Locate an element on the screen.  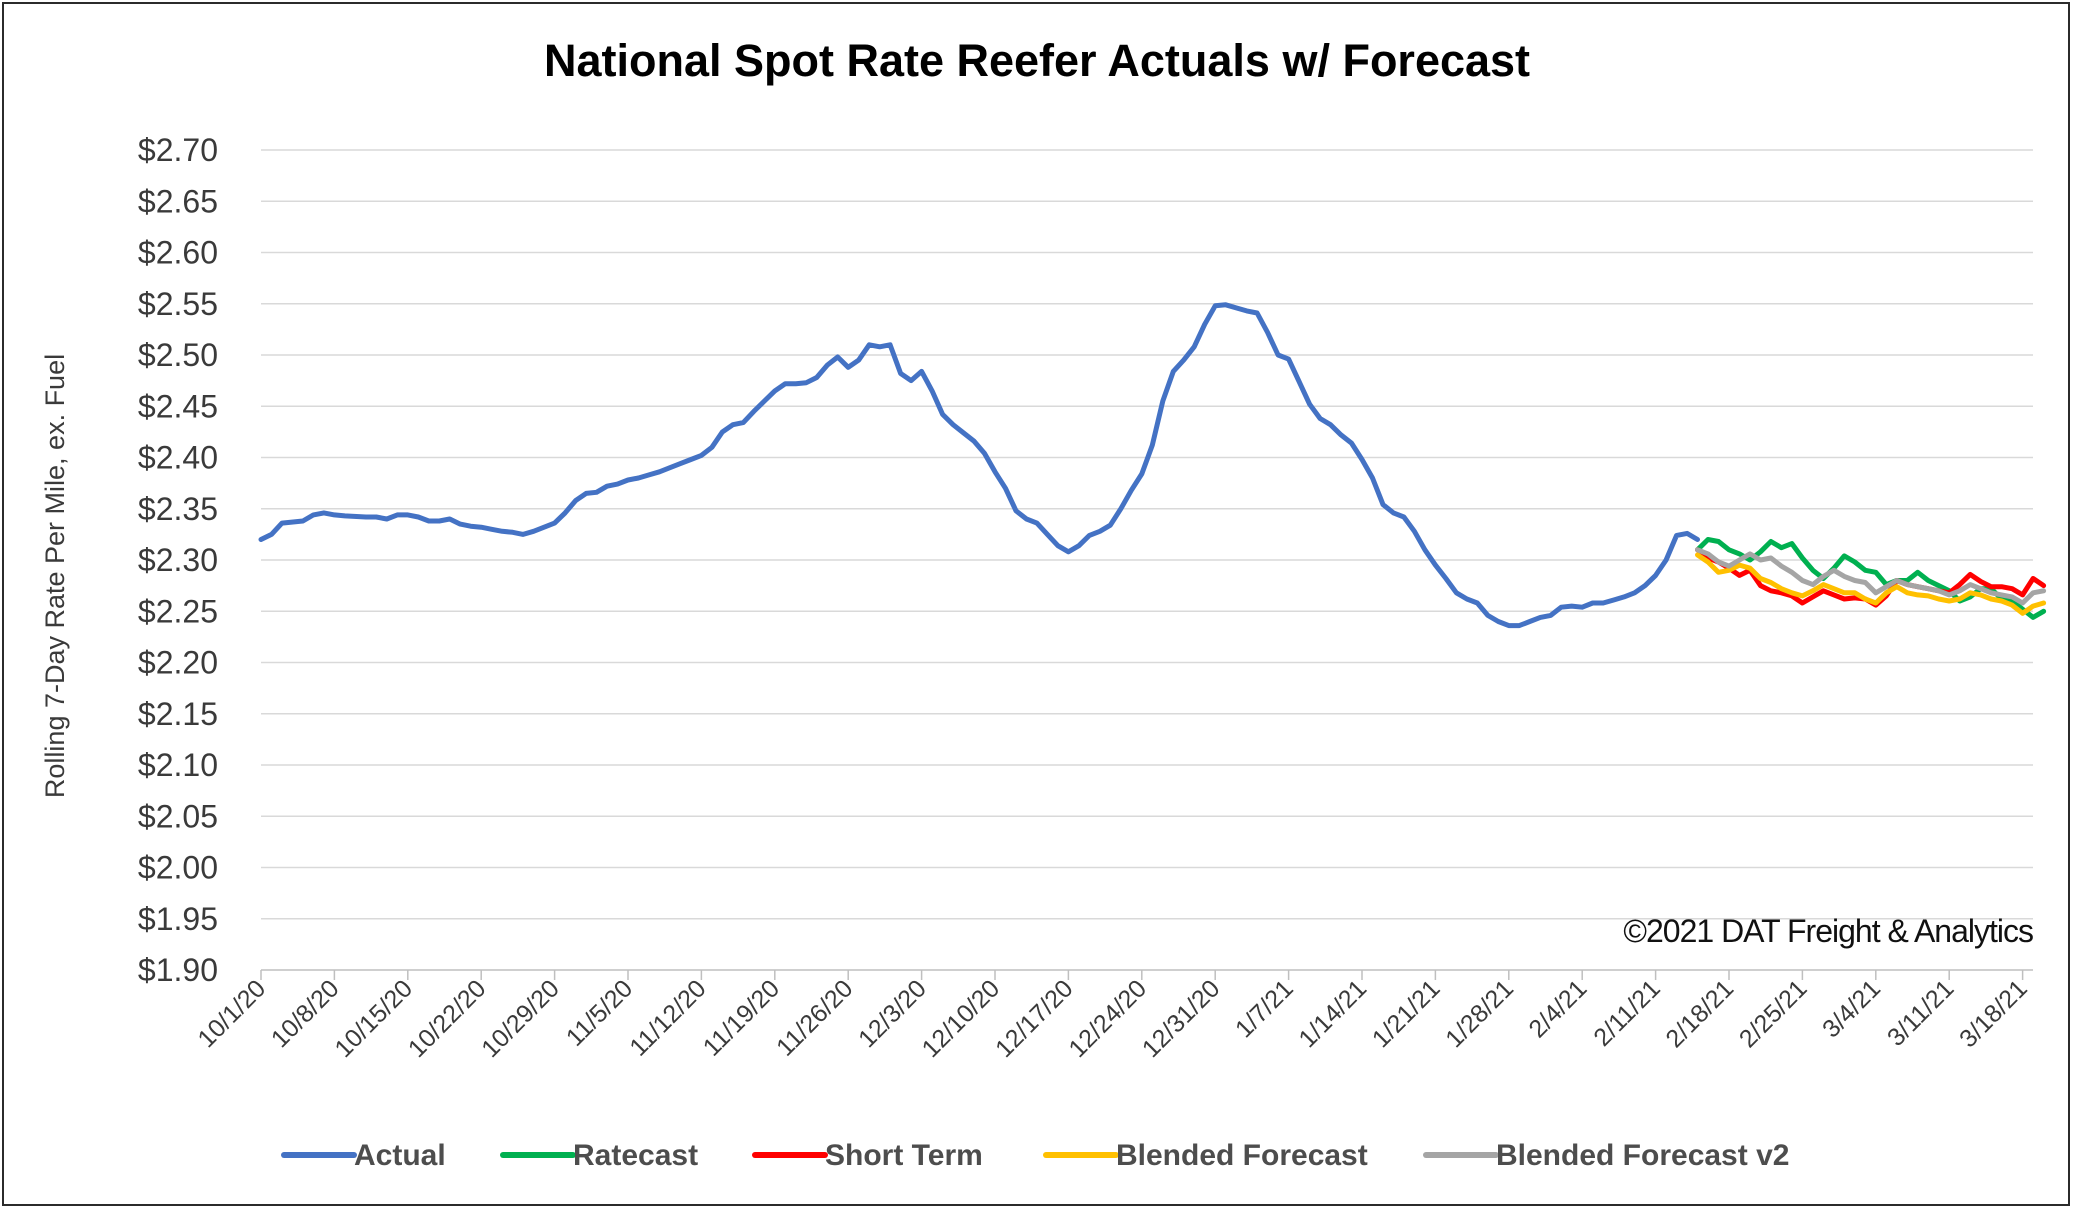
copyright-annotation: ©2021 DAT Freight & Analytics is located at coordinates (1828, 931).